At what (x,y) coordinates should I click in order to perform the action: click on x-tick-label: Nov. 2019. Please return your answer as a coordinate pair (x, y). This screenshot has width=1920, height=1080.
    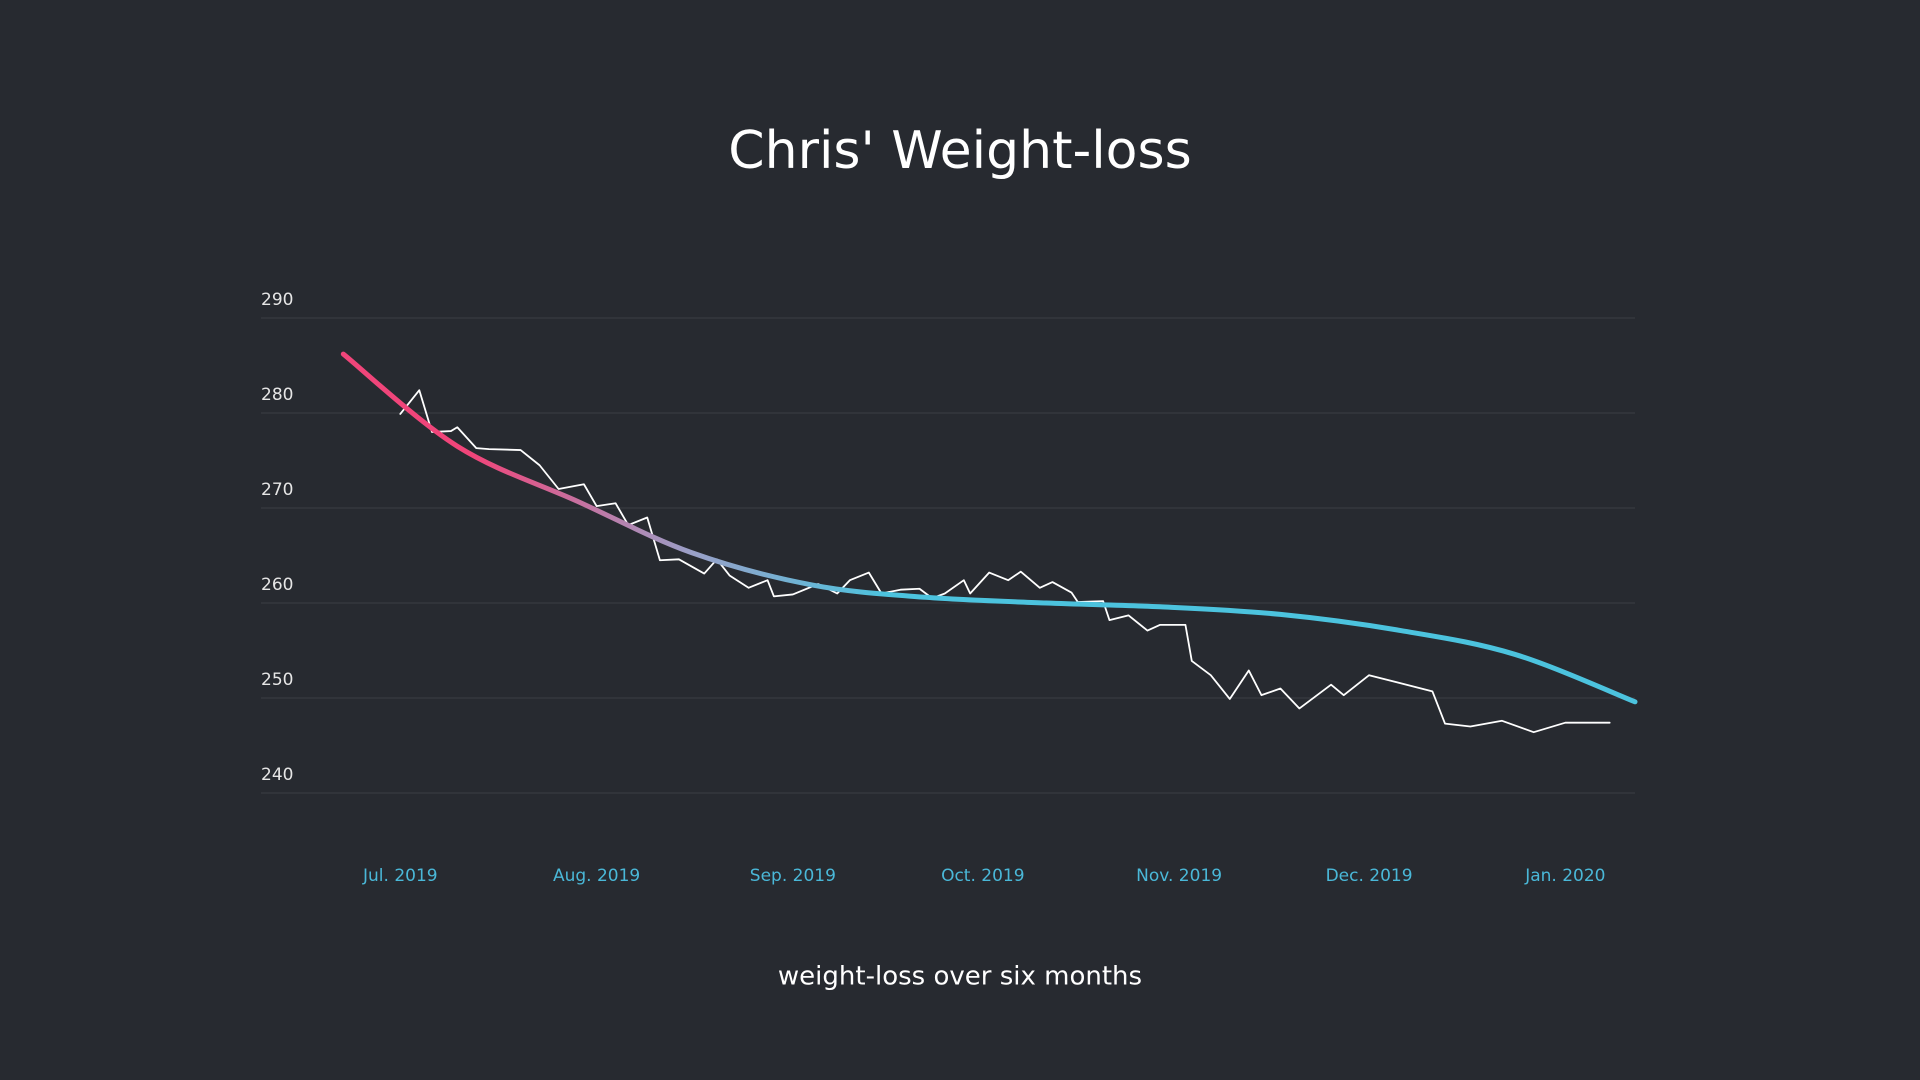
    Looking at the image, I should click on (1179, 876).